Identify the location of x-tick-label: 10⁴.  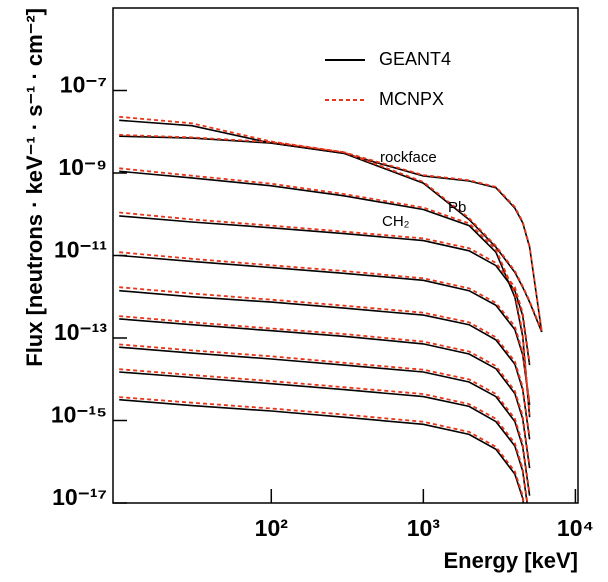
(575, 528).